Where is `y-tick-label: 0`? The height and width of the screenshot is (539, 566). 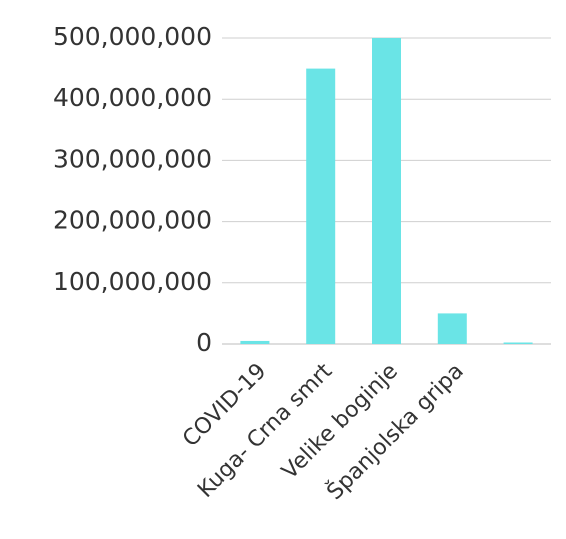
y-tick-label: 0 is located at coordinates (204, 342).